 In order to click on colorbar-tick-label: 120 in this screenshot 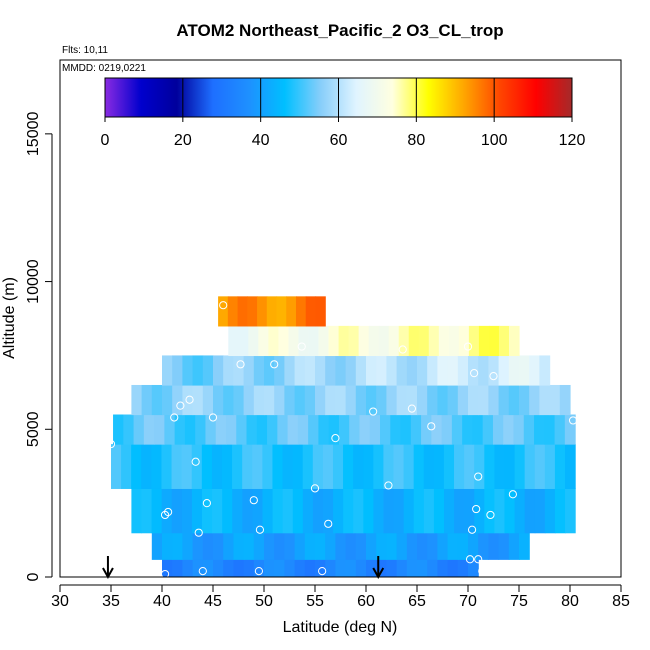, I will do `click(572, 140)`.